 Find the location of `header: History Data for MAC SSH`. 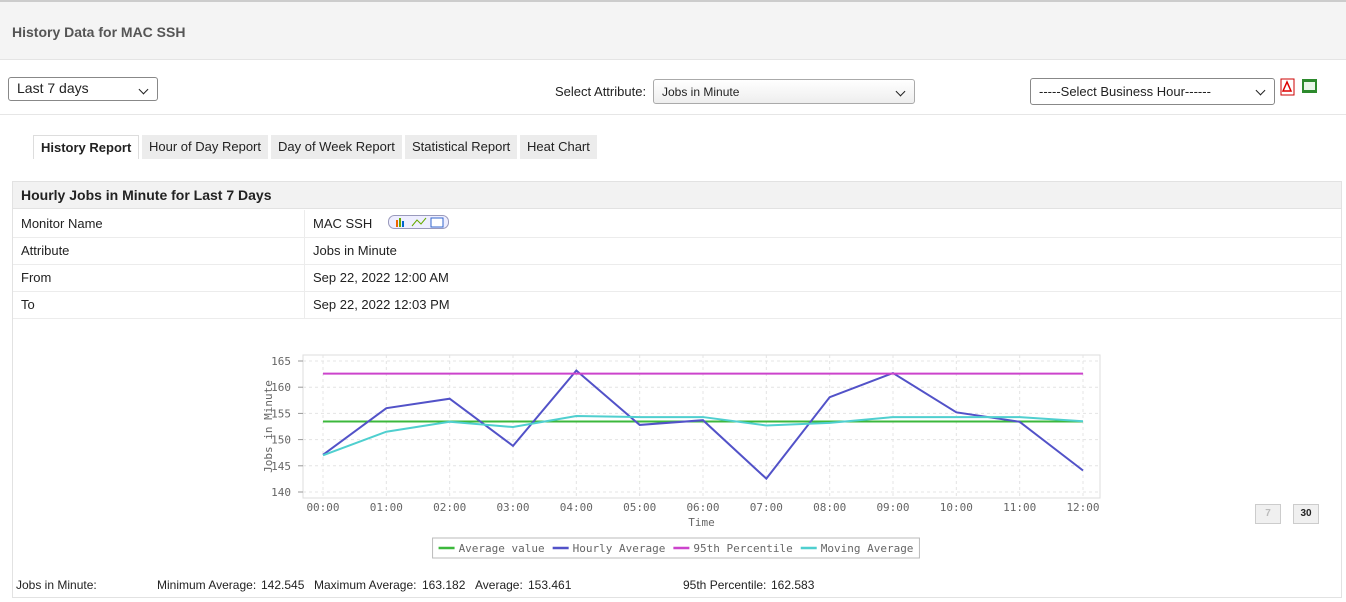

header: History Data for MAC SSH is located at coordinates (673, 30).